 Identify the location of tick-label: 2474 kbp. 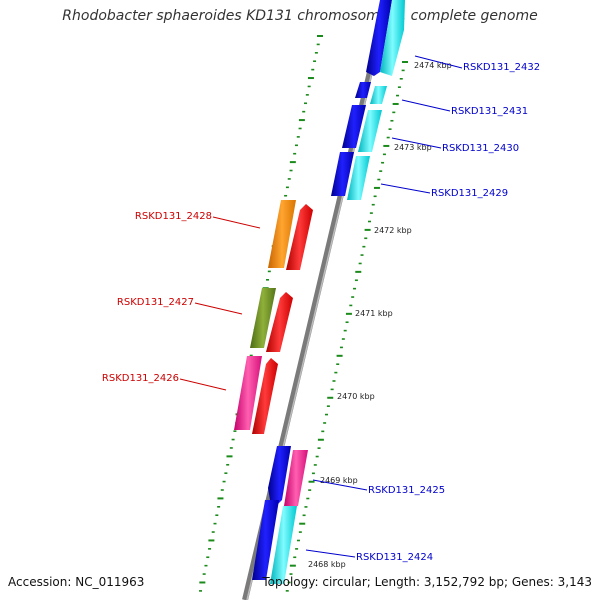
(433, 65).